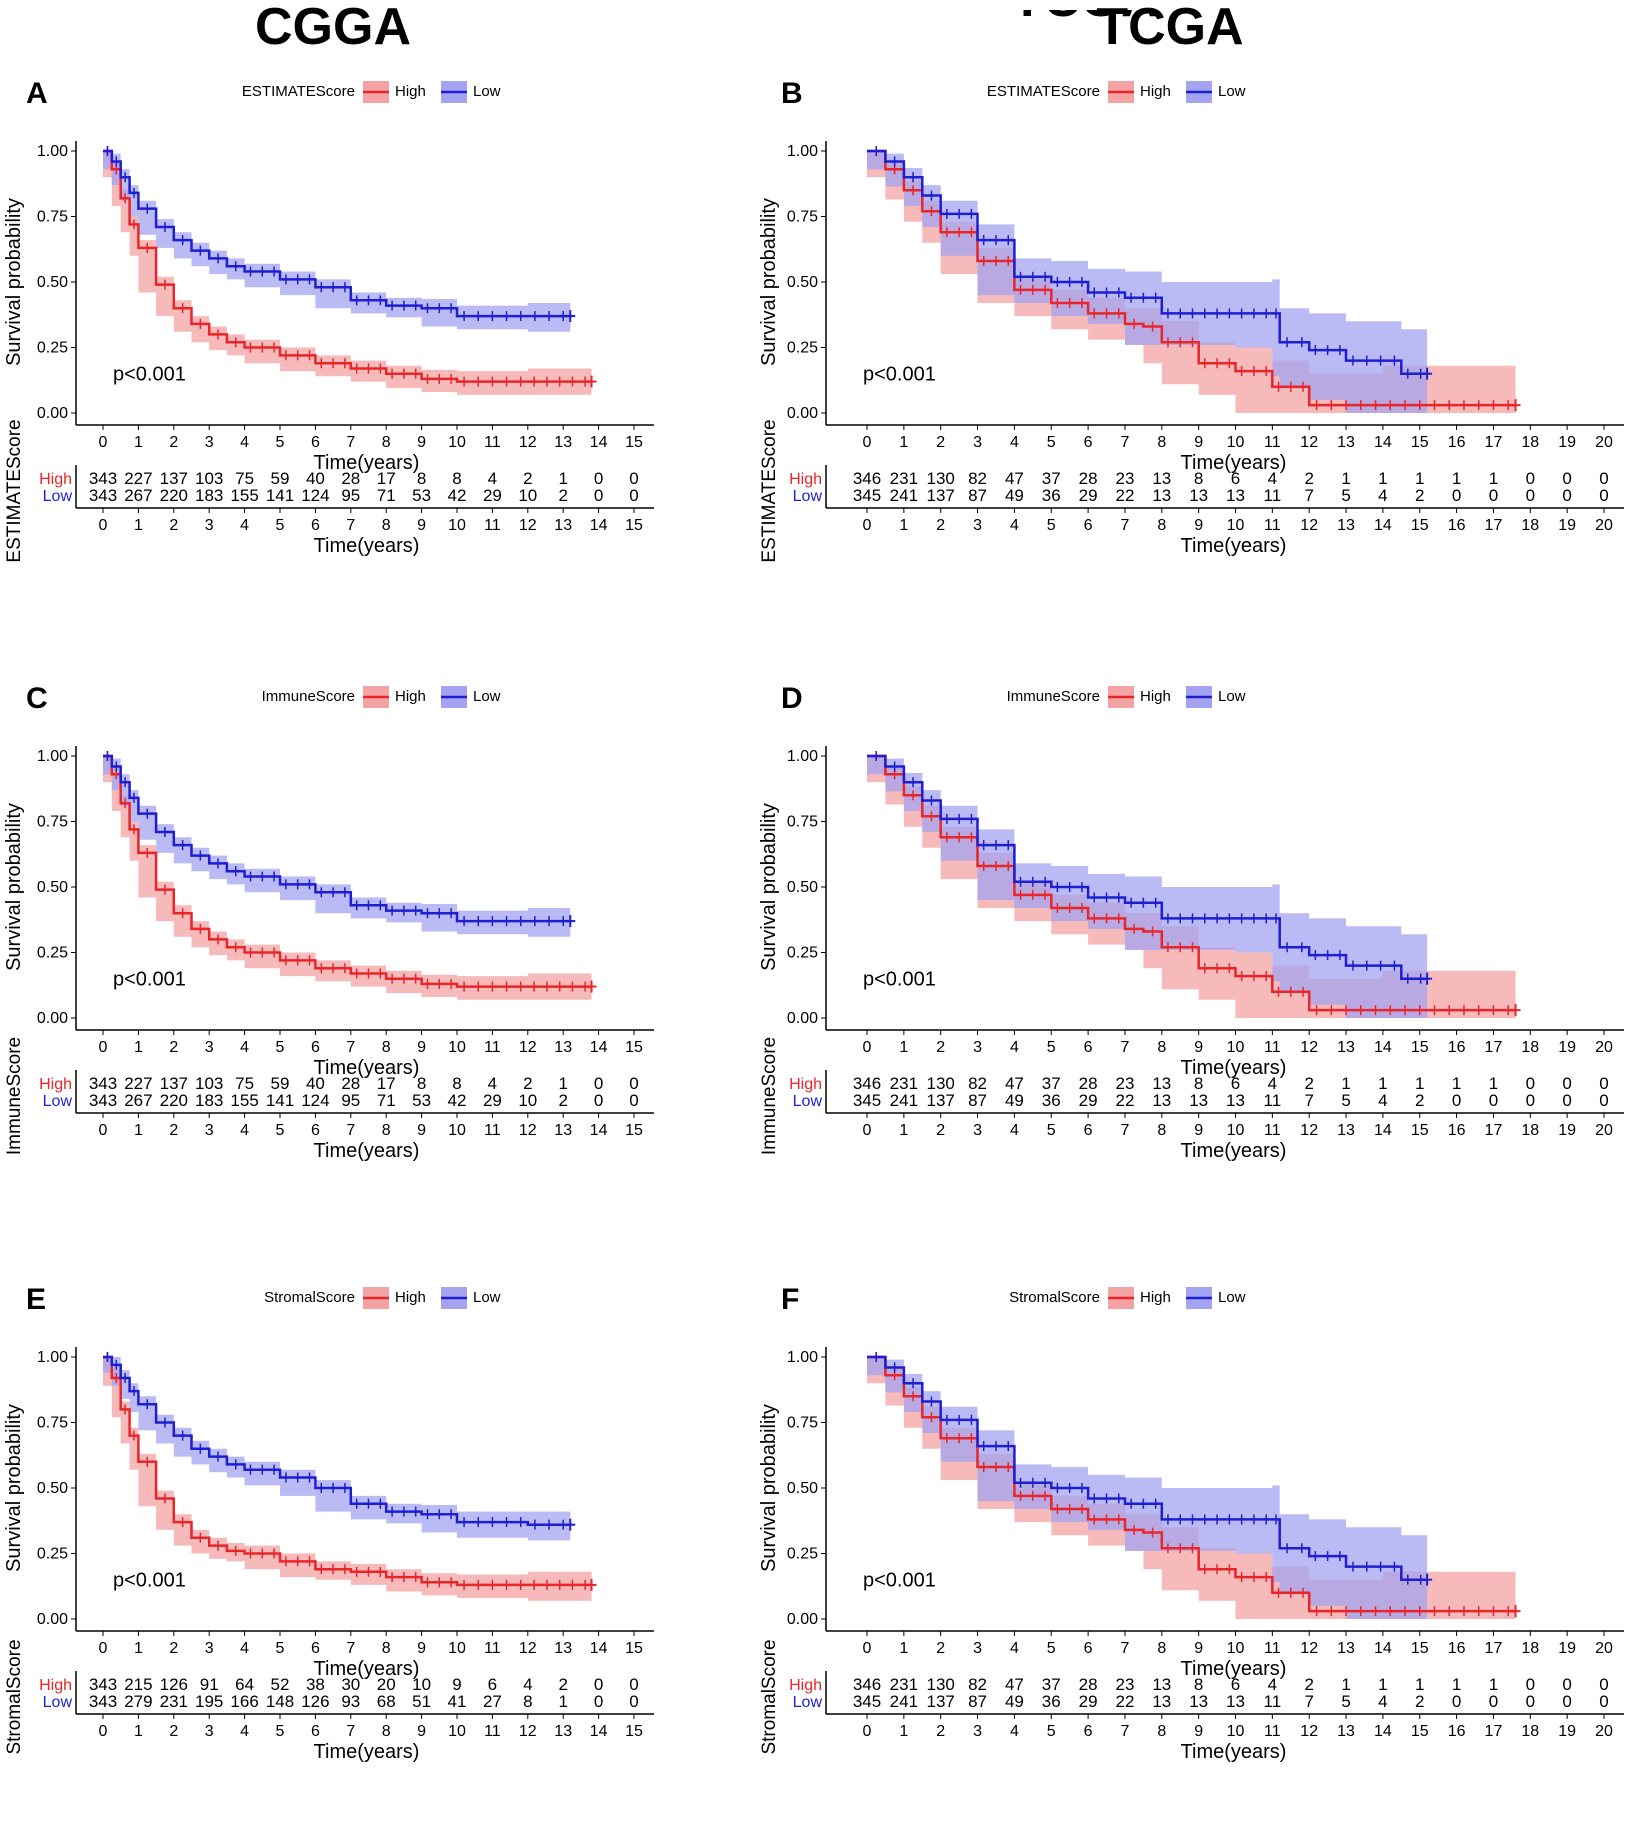  Describe the element at coordinates (280, 442) in the screenshot. I see `x-tick-label: 5` at that location.